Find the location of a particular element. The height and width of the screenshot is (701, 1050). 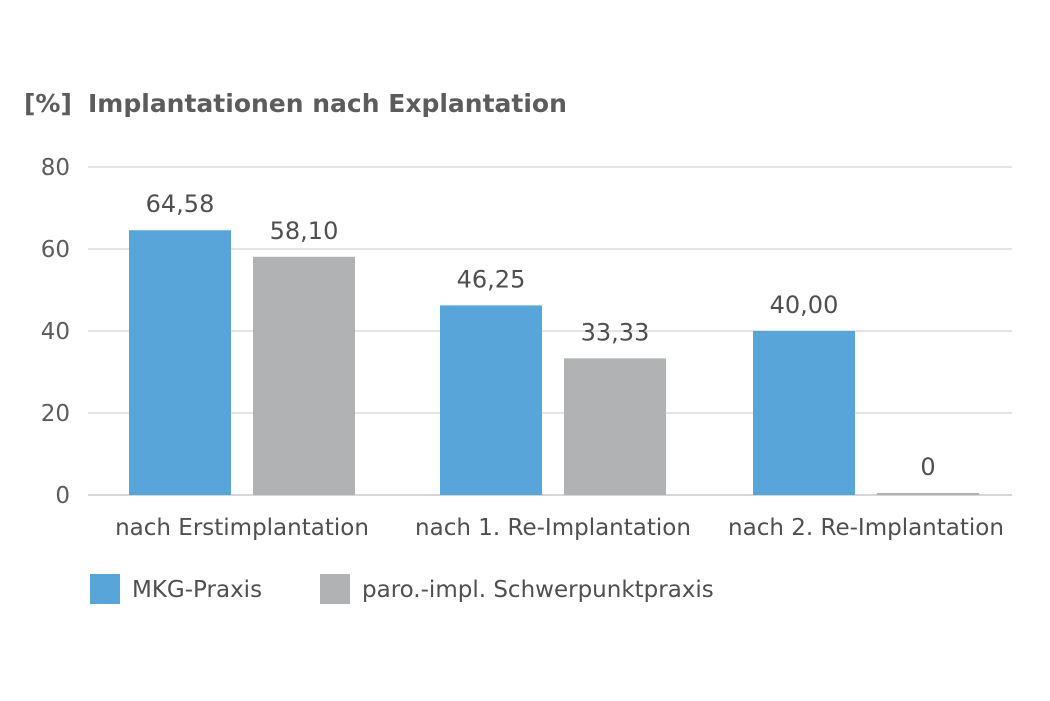

data-label: 46,25 is located at coordinates (491, 279).